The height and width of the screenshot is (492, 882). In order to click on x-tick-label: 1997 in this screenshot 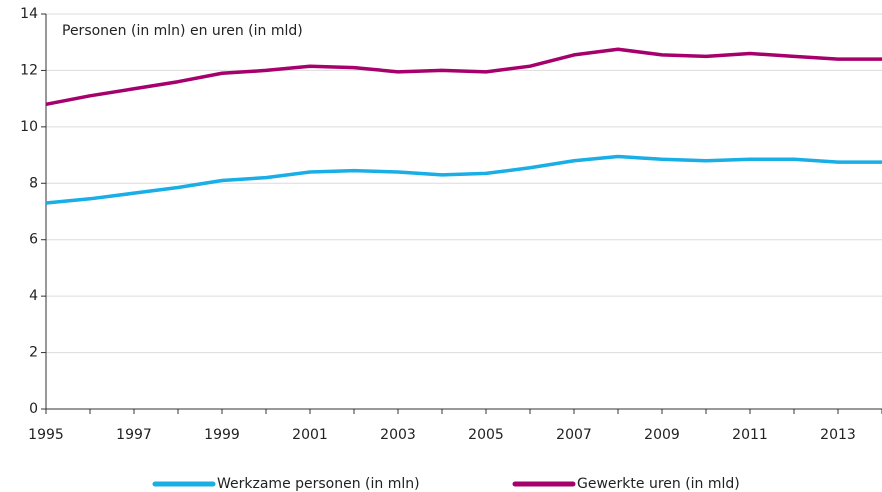, I will do `click(134, 435)`.